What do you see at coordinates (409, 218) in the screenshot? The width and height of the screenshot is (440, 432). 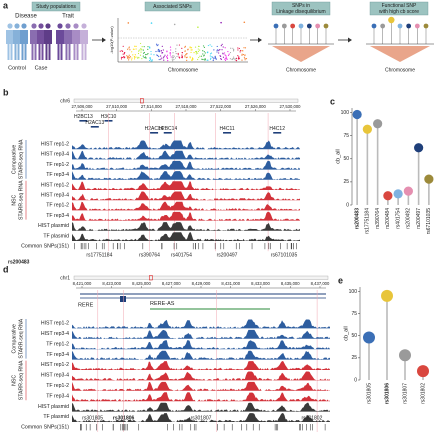 I see `x-tick-label: rs200492` at bounding box center [409, 218].